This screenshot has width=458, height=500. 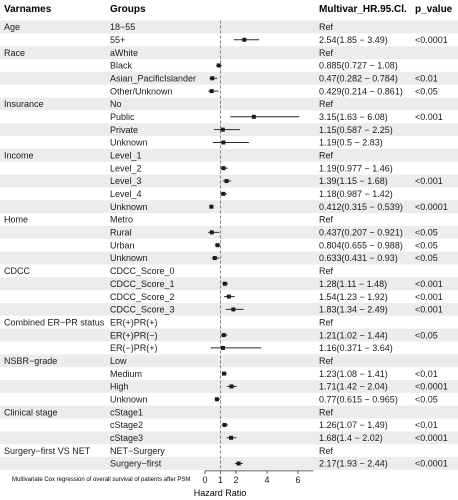 I want to click on header-groups: Groups, so click(x=128, y=9).